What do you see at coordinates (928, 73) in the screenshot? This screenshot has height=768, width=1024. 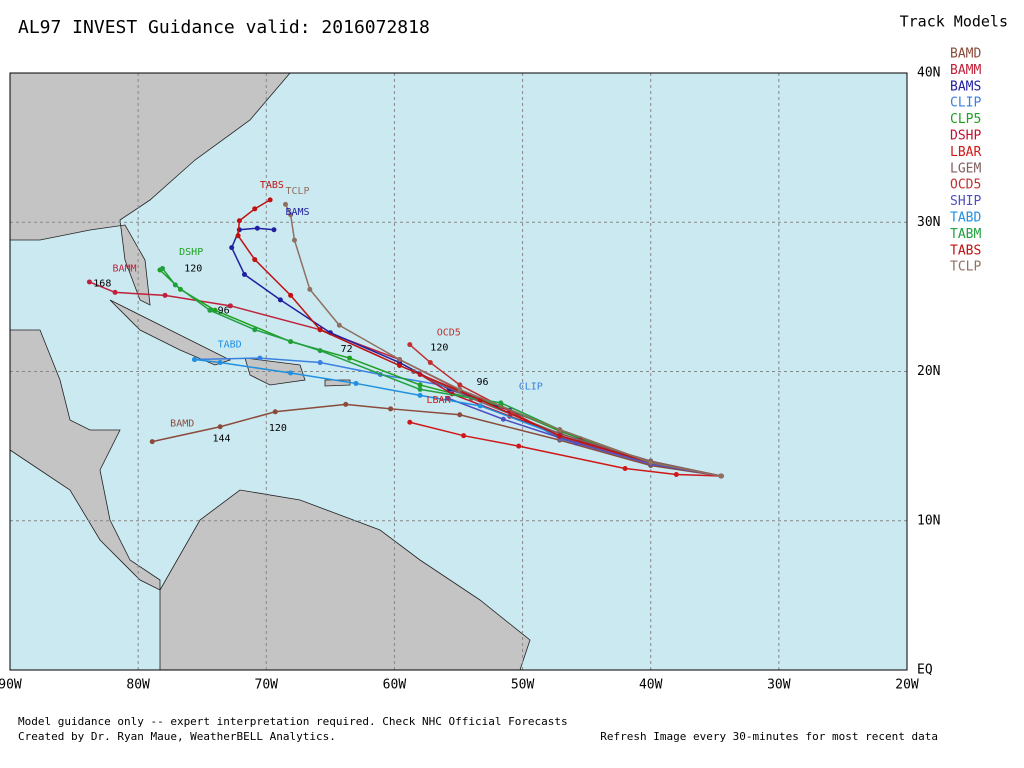 I see `y-tick-label: 40N` at bounding box center [928, 73].